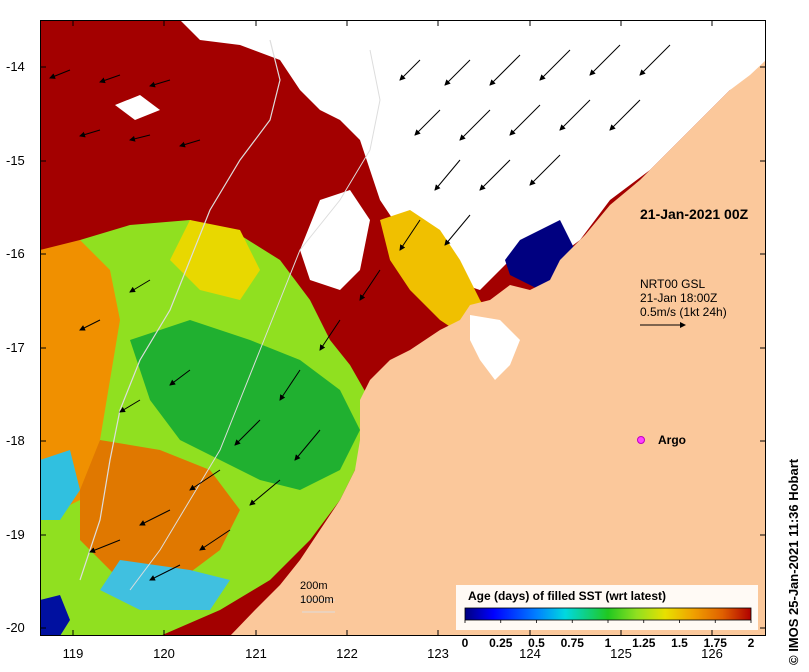 The width and height of the screenshot is (809, 672). What do you see at coordinates (438, 653) in the screenshot?
I see `lon-label: 123` at bounding box center [438, 653].